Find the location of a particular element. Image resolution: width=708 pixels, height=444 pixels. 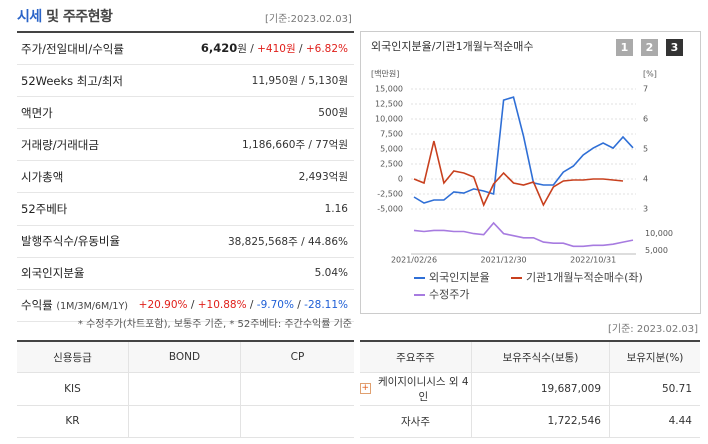

value-part: 5.04% is located at coordinates (331, 273).